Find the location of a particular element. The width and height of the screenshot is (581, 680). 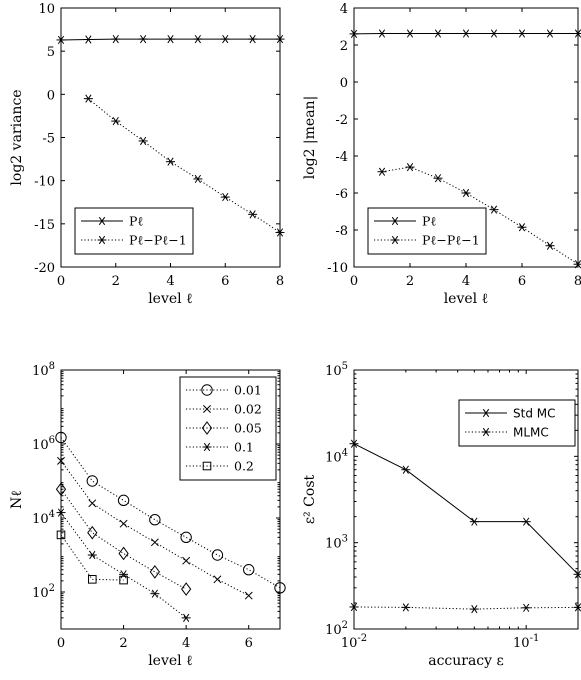

y-tick-label: 2 is located at coordinates (344, 46).